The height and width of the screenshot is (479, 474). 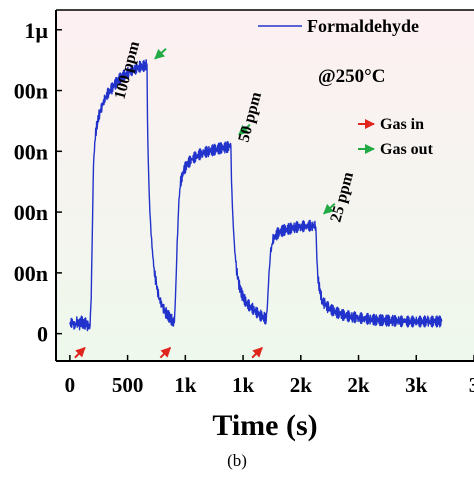 I want to click on gas-out-legend-label: Gas out, so click(x=407, y=149).